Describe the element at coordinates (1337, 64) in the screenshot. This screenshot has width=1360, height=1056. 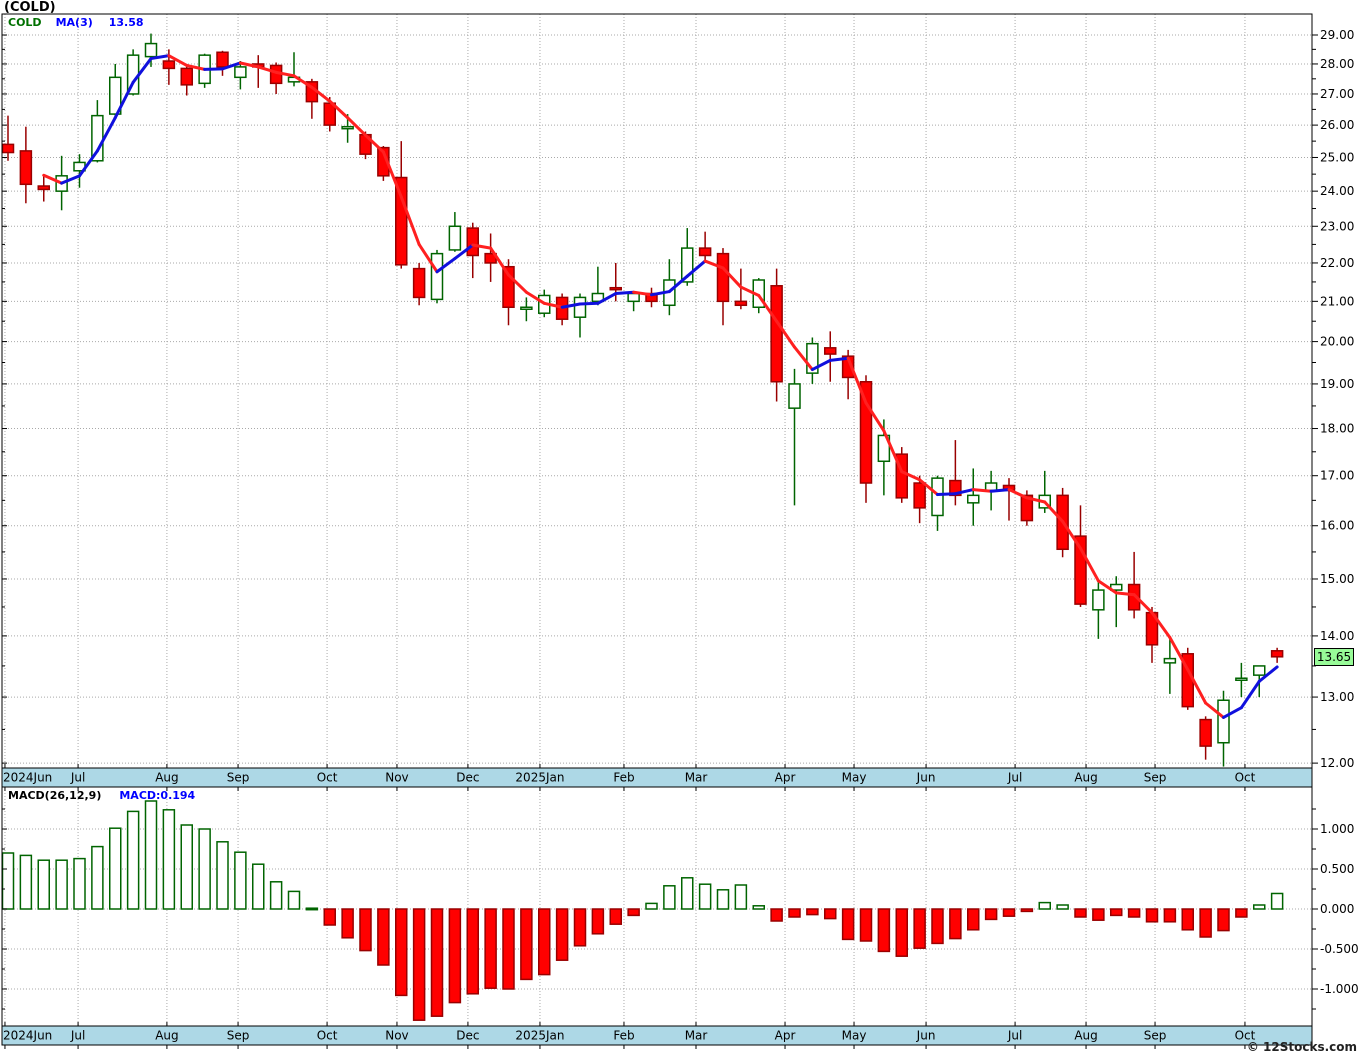
I see `price-tick-label: 28.00` at that location.